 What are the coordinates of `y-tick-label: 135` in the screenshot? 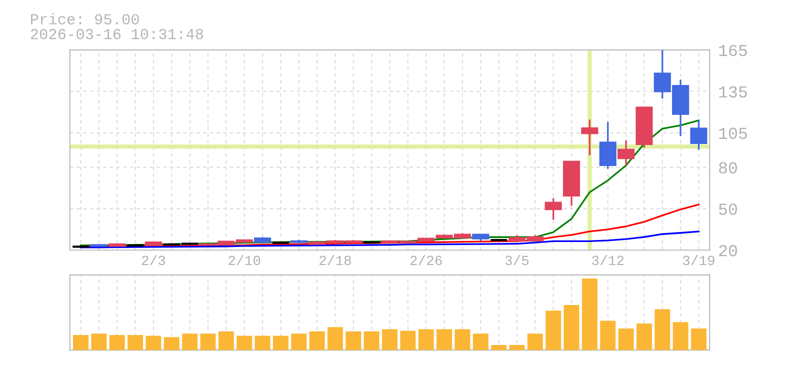 It's located at (733, 92).